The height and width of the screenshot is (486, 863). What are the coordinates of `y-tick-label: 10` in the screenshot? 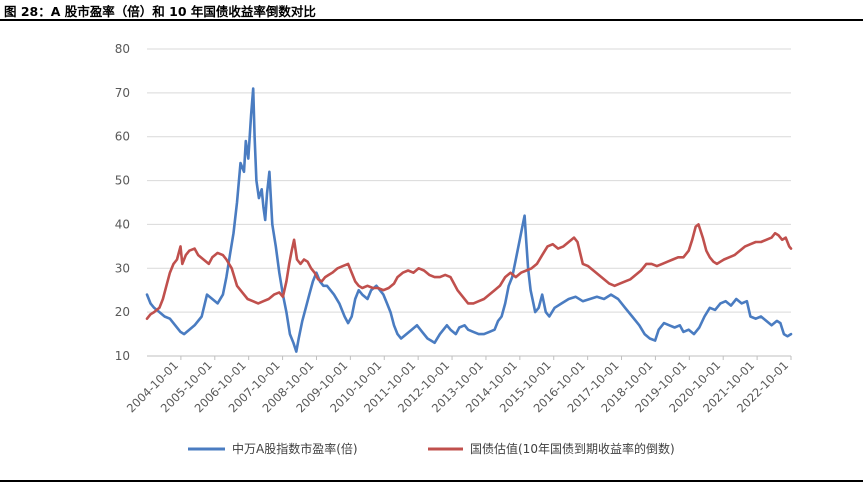 It's located at (122, 356).